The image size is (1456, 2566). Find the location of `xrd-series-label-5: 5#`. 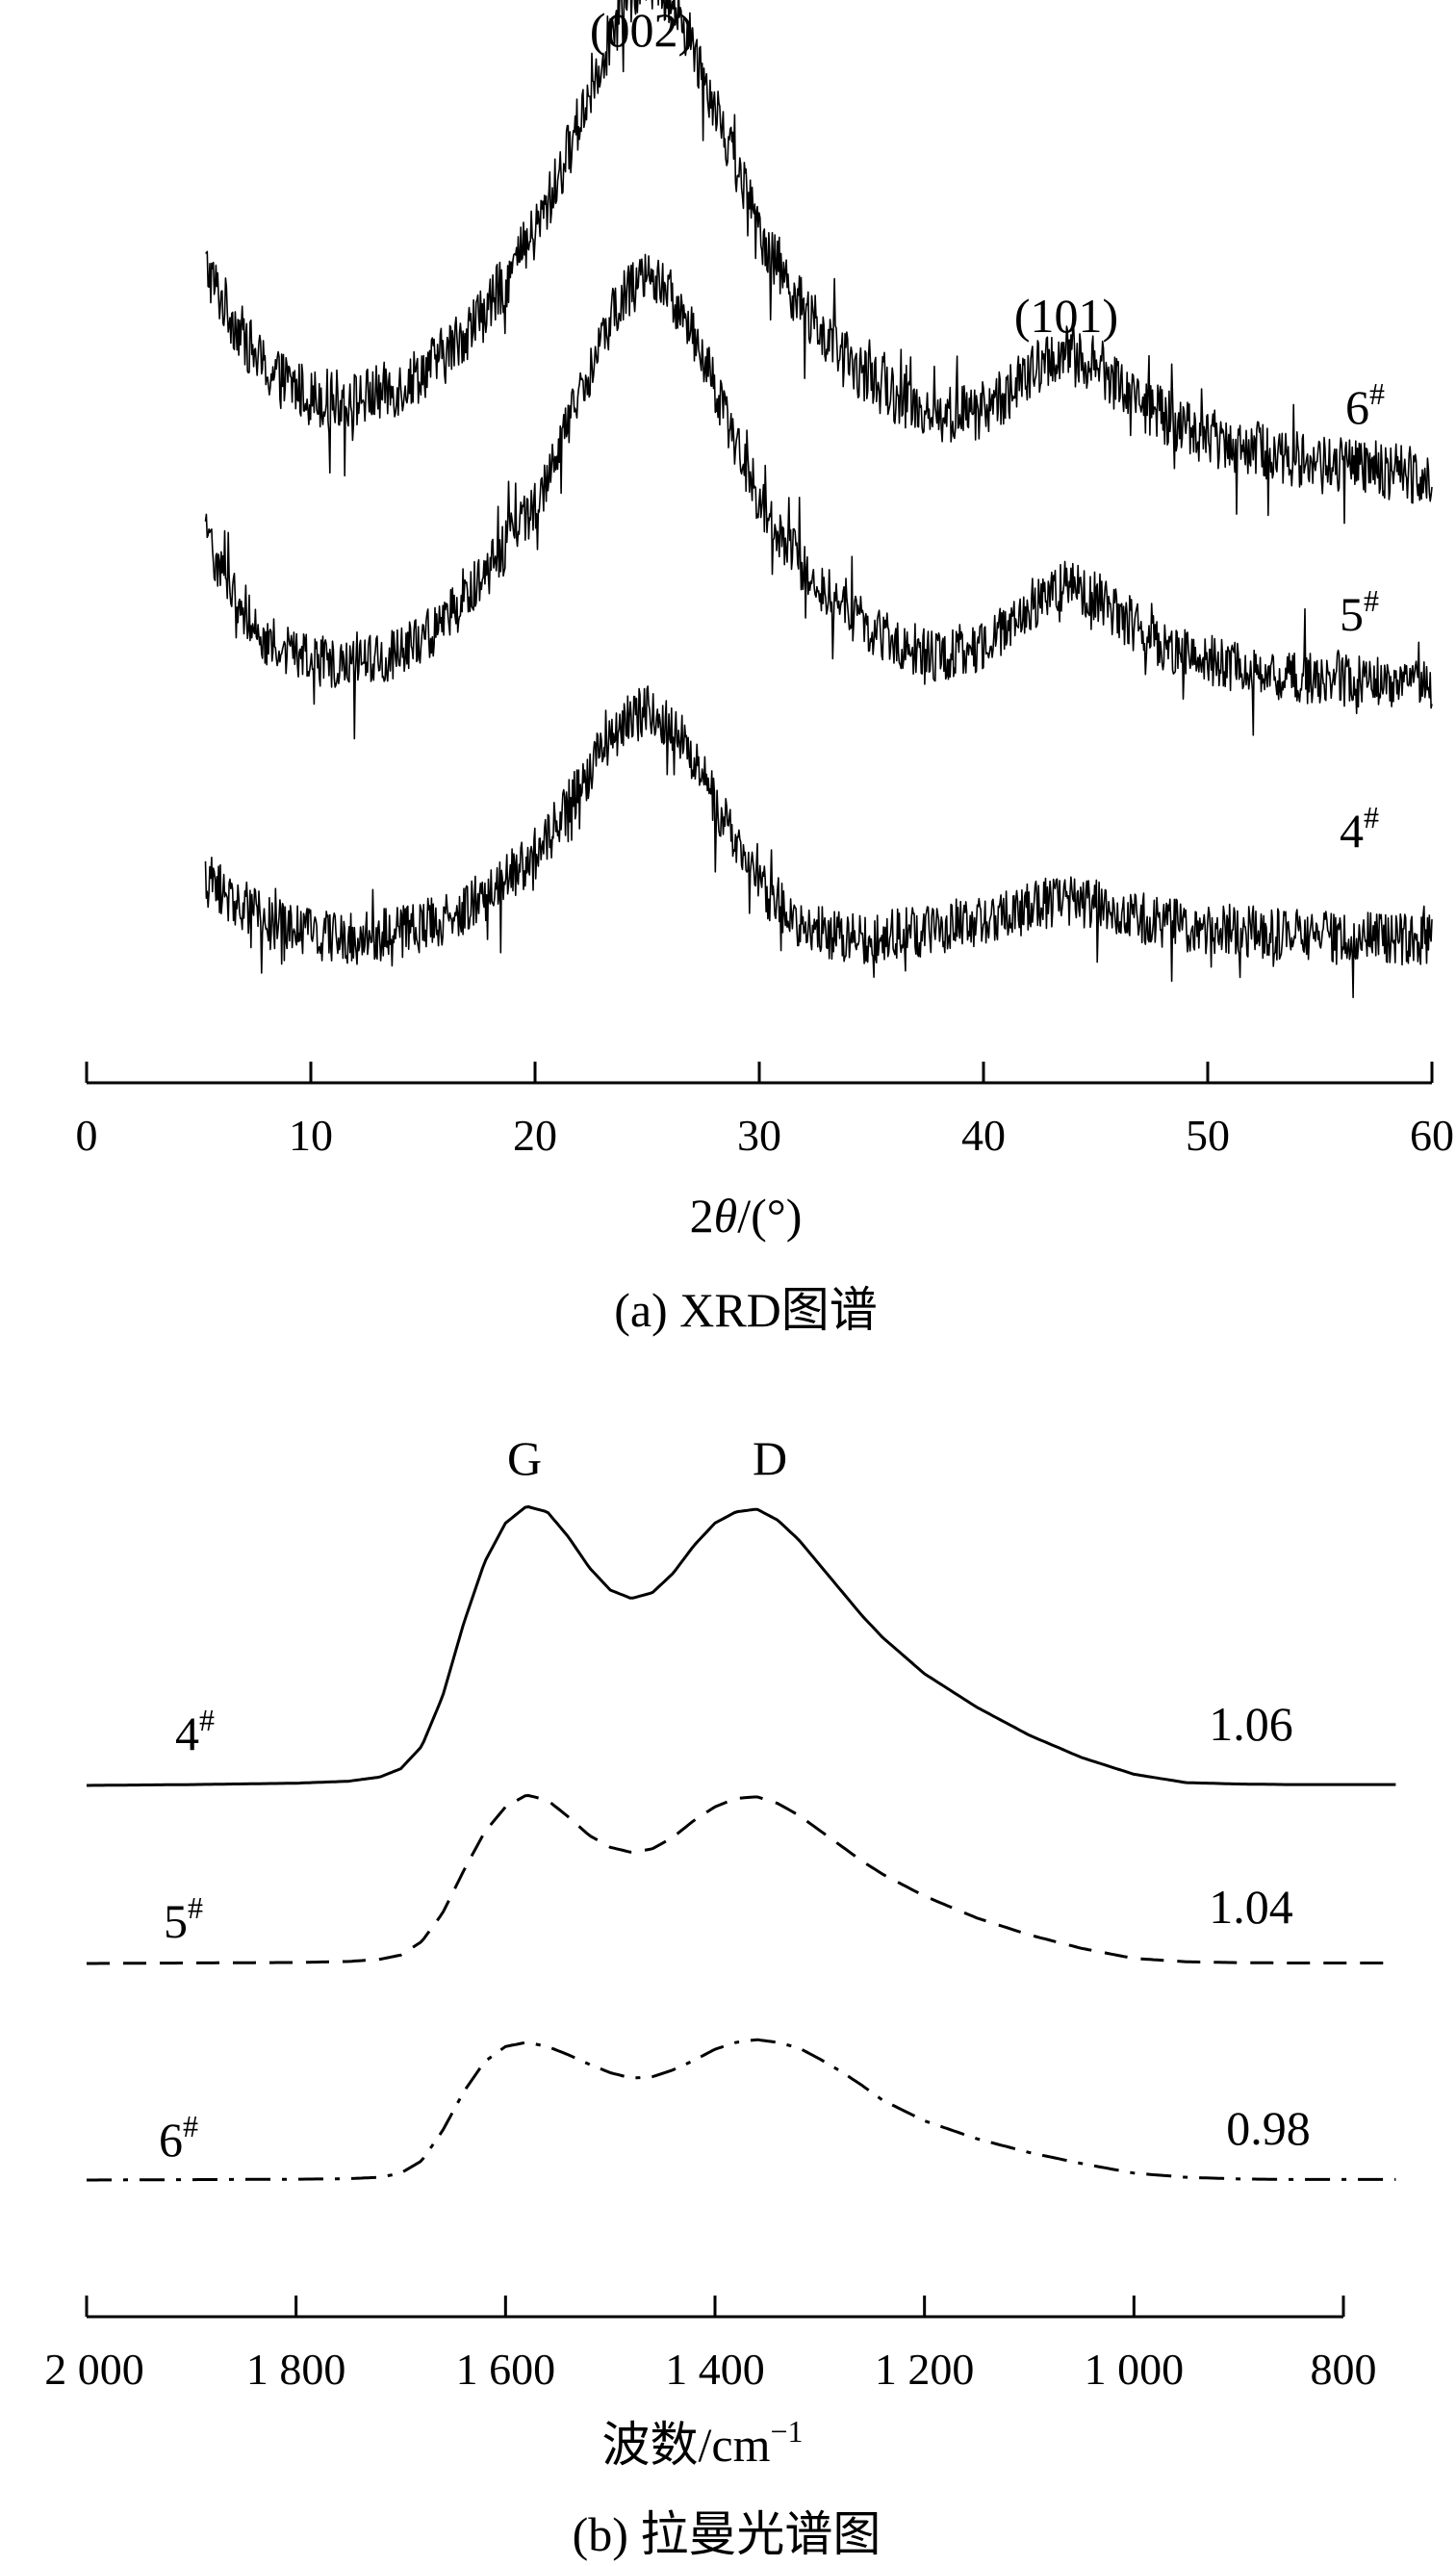

xrd-series-label-5: 5# is located at coordinates (1360, 612).